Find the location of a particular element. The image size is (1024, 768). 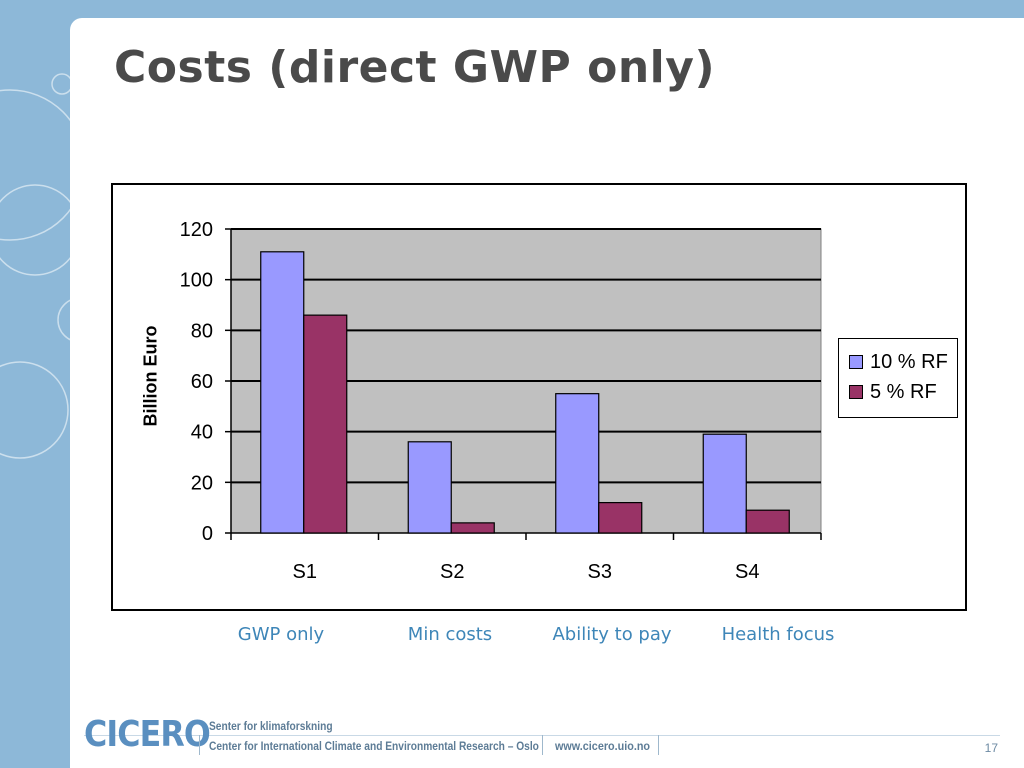

x-tick-label: S3 is located at coordinates (600, 572).